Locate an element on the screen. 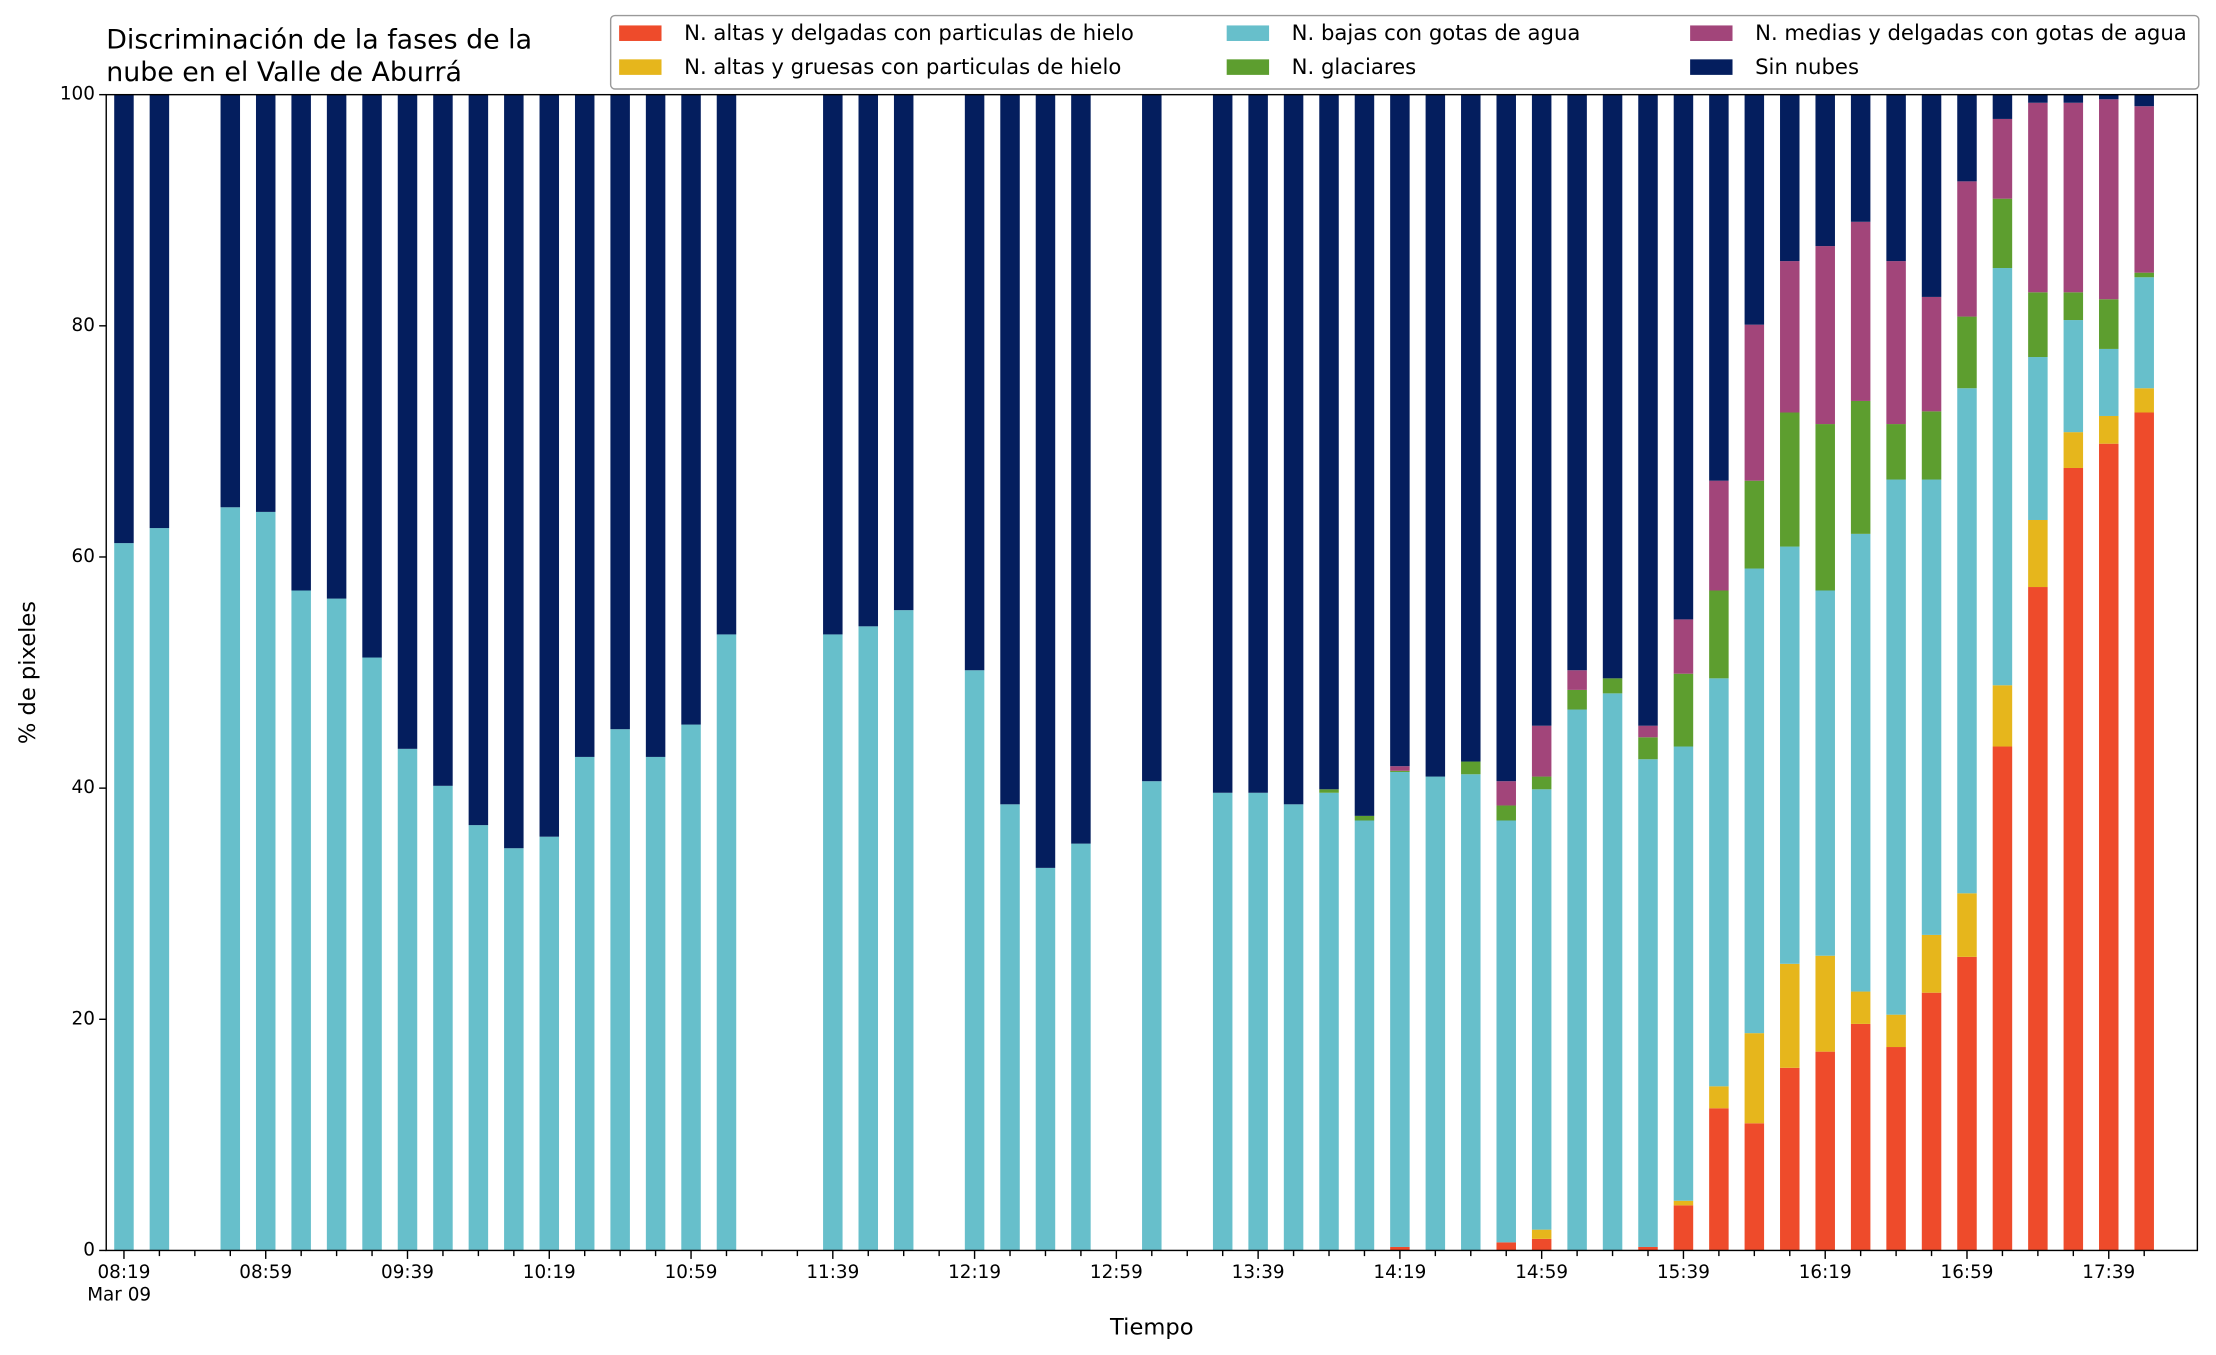  y-tick-label: 100 is located at coordinates (77, 94).